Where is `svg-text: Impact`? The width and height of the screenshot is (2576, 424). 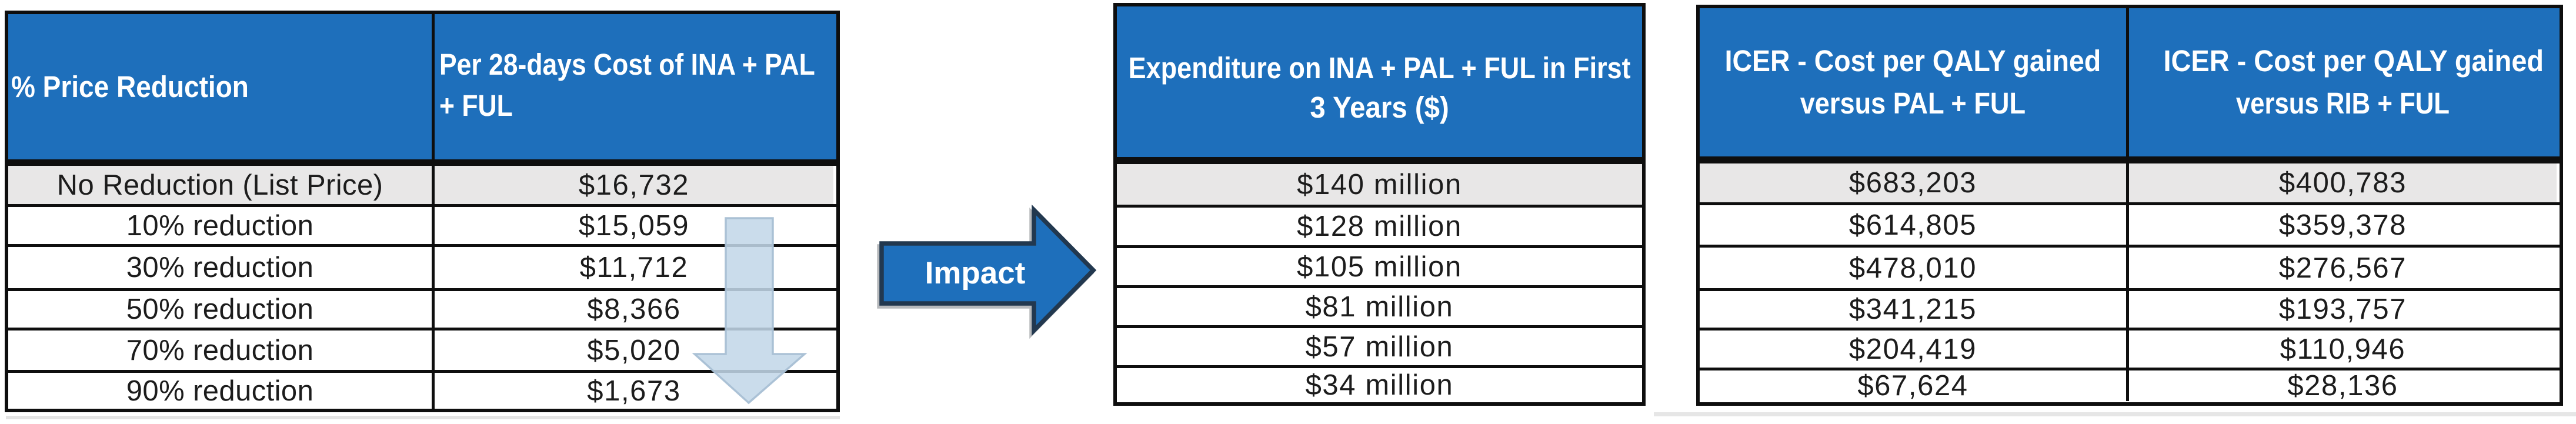 svg-text: Impact is located at coordinates (975, 273).